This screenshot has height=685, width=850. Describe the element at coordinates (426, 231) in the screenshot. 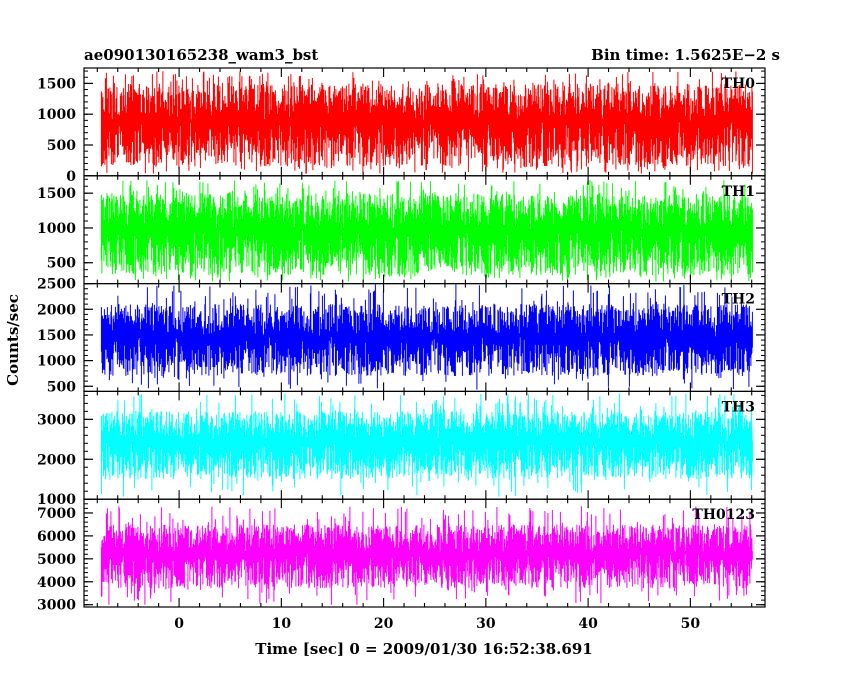

I see `series-line-th1` at that location.